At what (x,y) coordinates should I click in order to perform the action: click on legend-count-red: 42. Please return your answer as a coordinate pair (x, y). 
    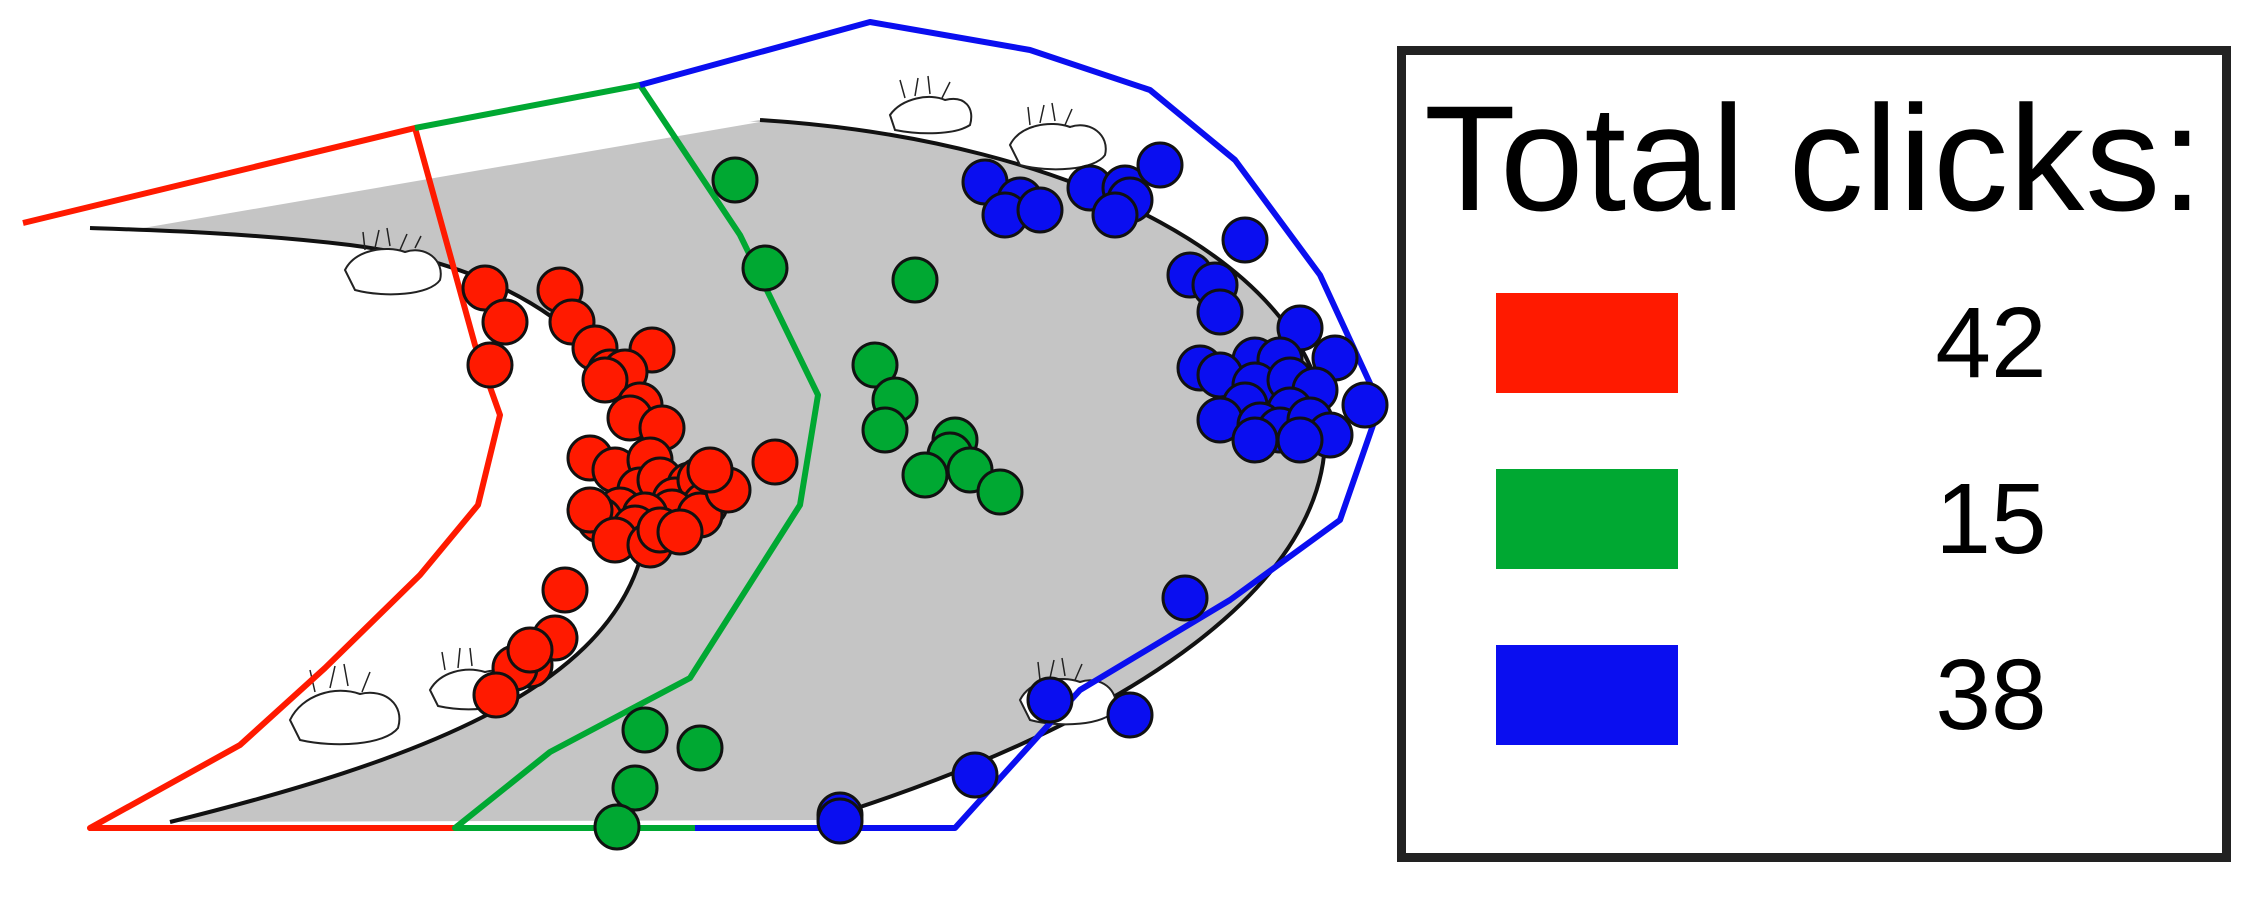
    Looking at the image, I should click on (1991, 343).